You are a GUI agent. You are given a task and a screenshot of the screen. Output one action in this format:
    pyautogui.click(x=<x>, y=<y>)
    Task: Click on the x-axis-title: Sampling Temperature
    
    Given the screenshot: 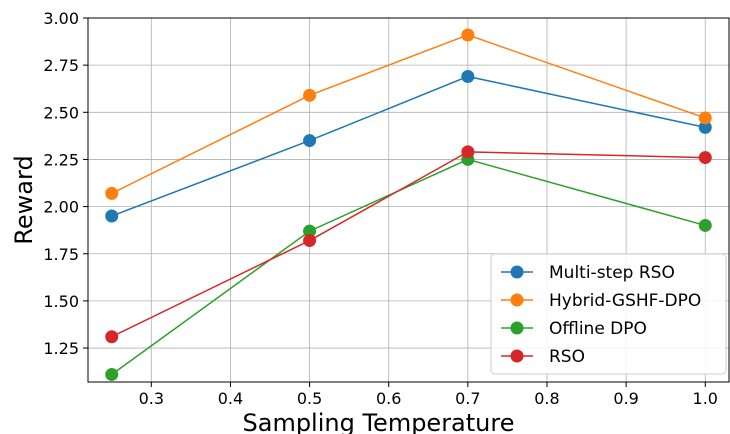 What is the action you would take?
    pyautogui.click(x=379, y=421)
    